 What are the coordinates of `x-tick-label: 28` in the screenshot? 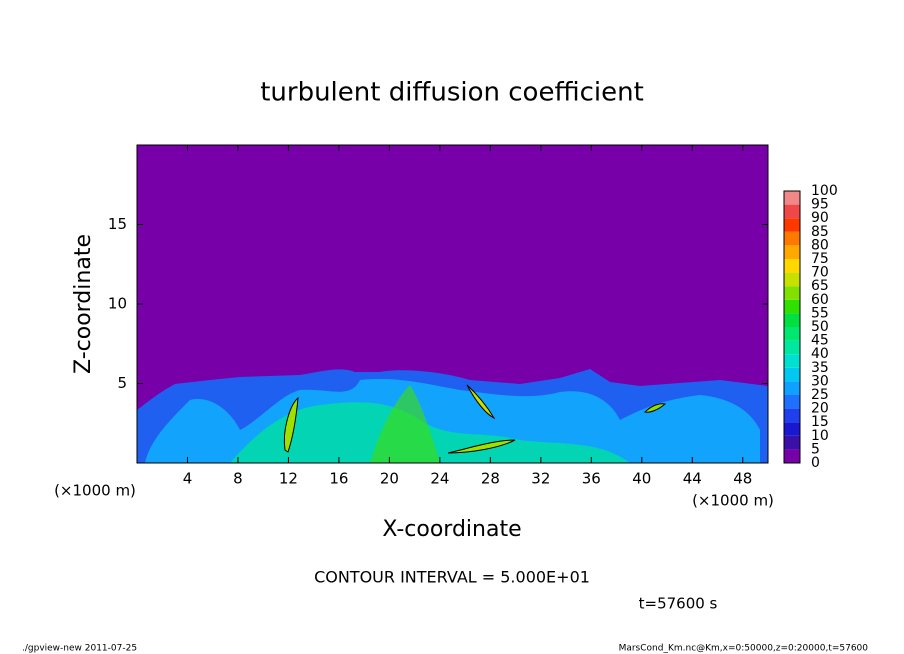 It's located at (490, 479).